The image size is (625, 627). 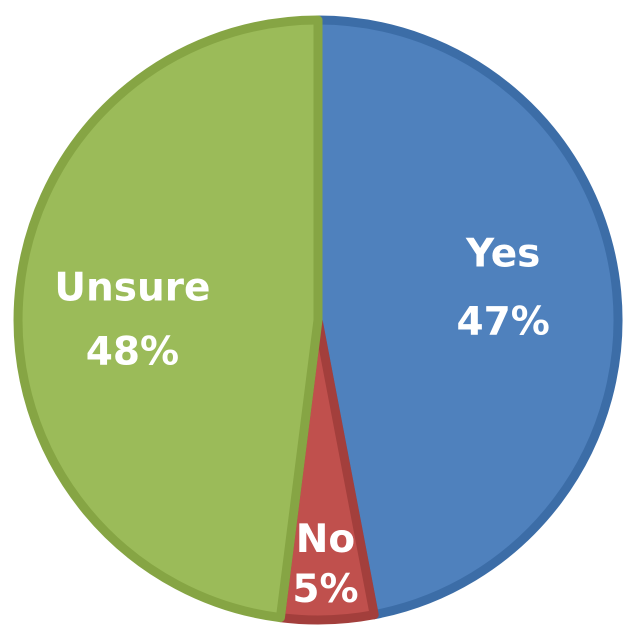 I want to click on pie-label-unsure: Unsure, so click(x=132, y=287).